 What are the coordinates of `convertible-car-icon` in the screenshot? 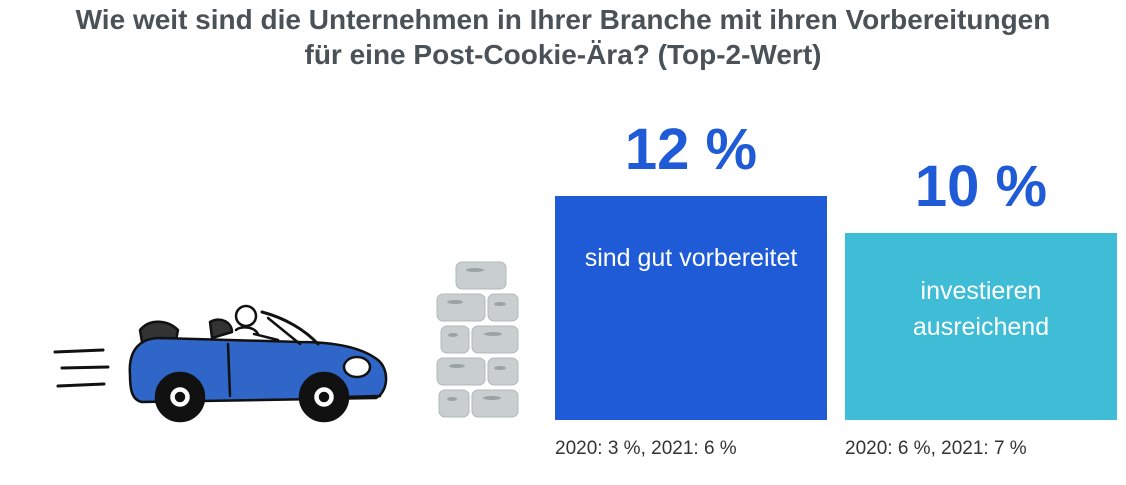 It's located at (258, 363).